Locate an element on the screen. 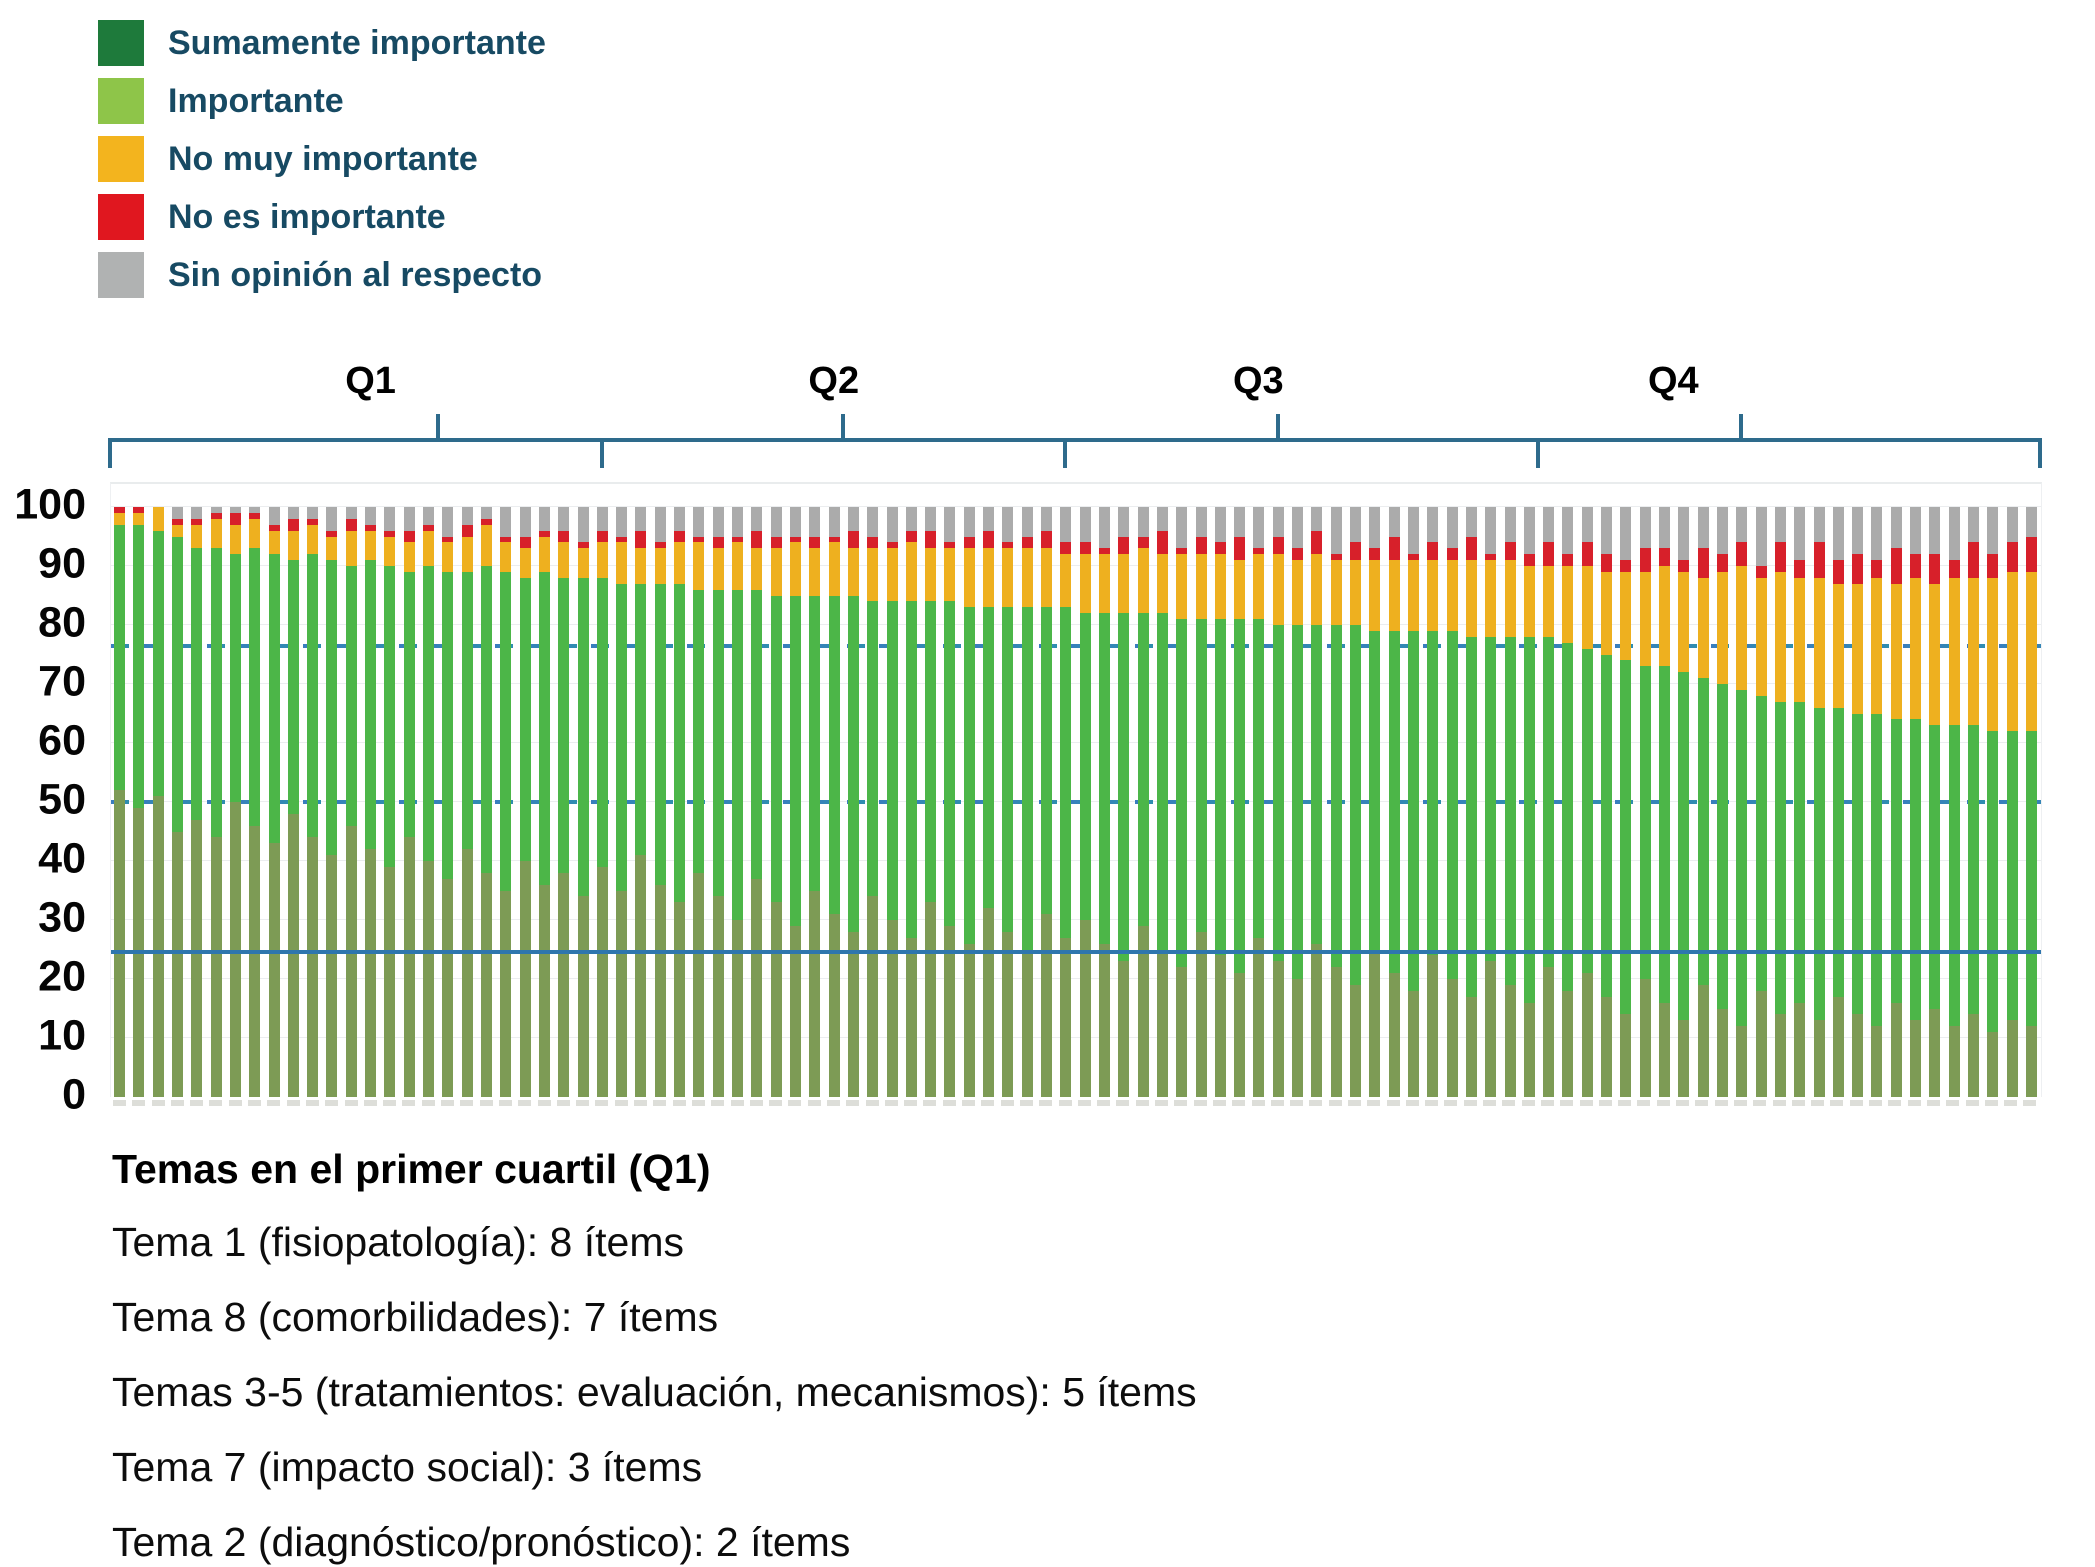 Image resolution: width=2095 pixels, height=1567 pixels. reference-line-solid-24.5 is located at coordinates (1076, 952).